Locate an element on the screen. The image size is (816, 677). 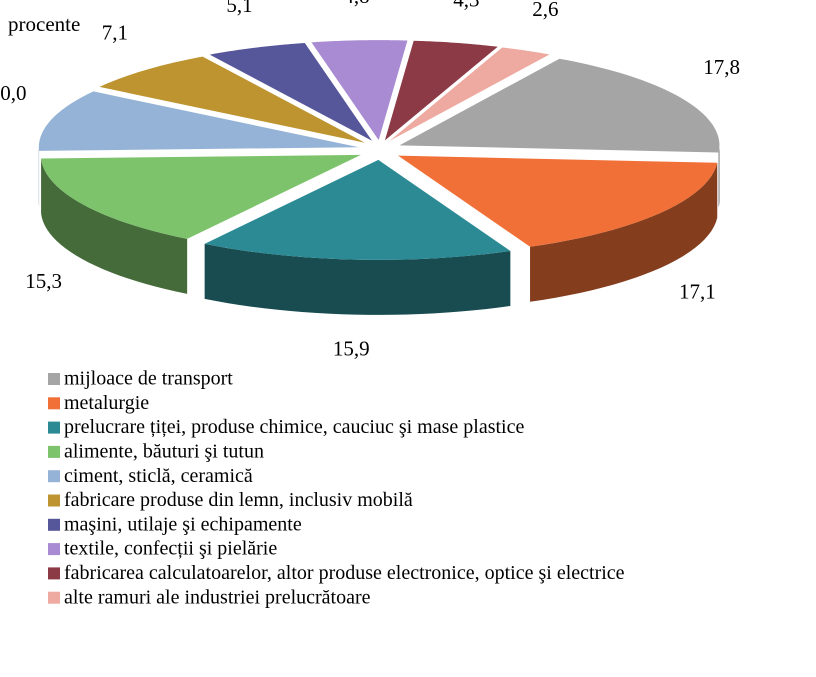
data-label: 17,8 is located at coordinates (721, 67).